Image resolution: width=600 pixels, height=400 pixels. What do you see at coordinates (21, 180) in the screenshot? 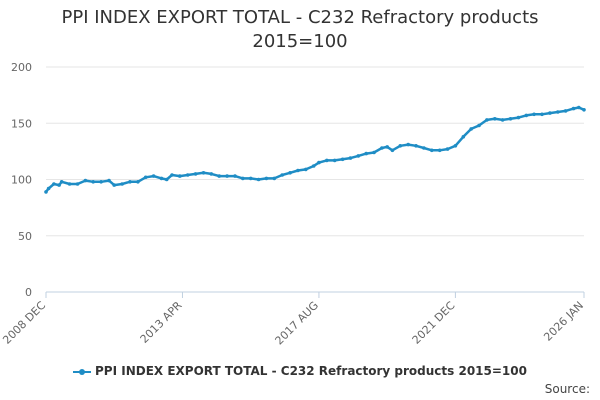
I see `y-tick-label: 100` at bounding box center [21, 180].